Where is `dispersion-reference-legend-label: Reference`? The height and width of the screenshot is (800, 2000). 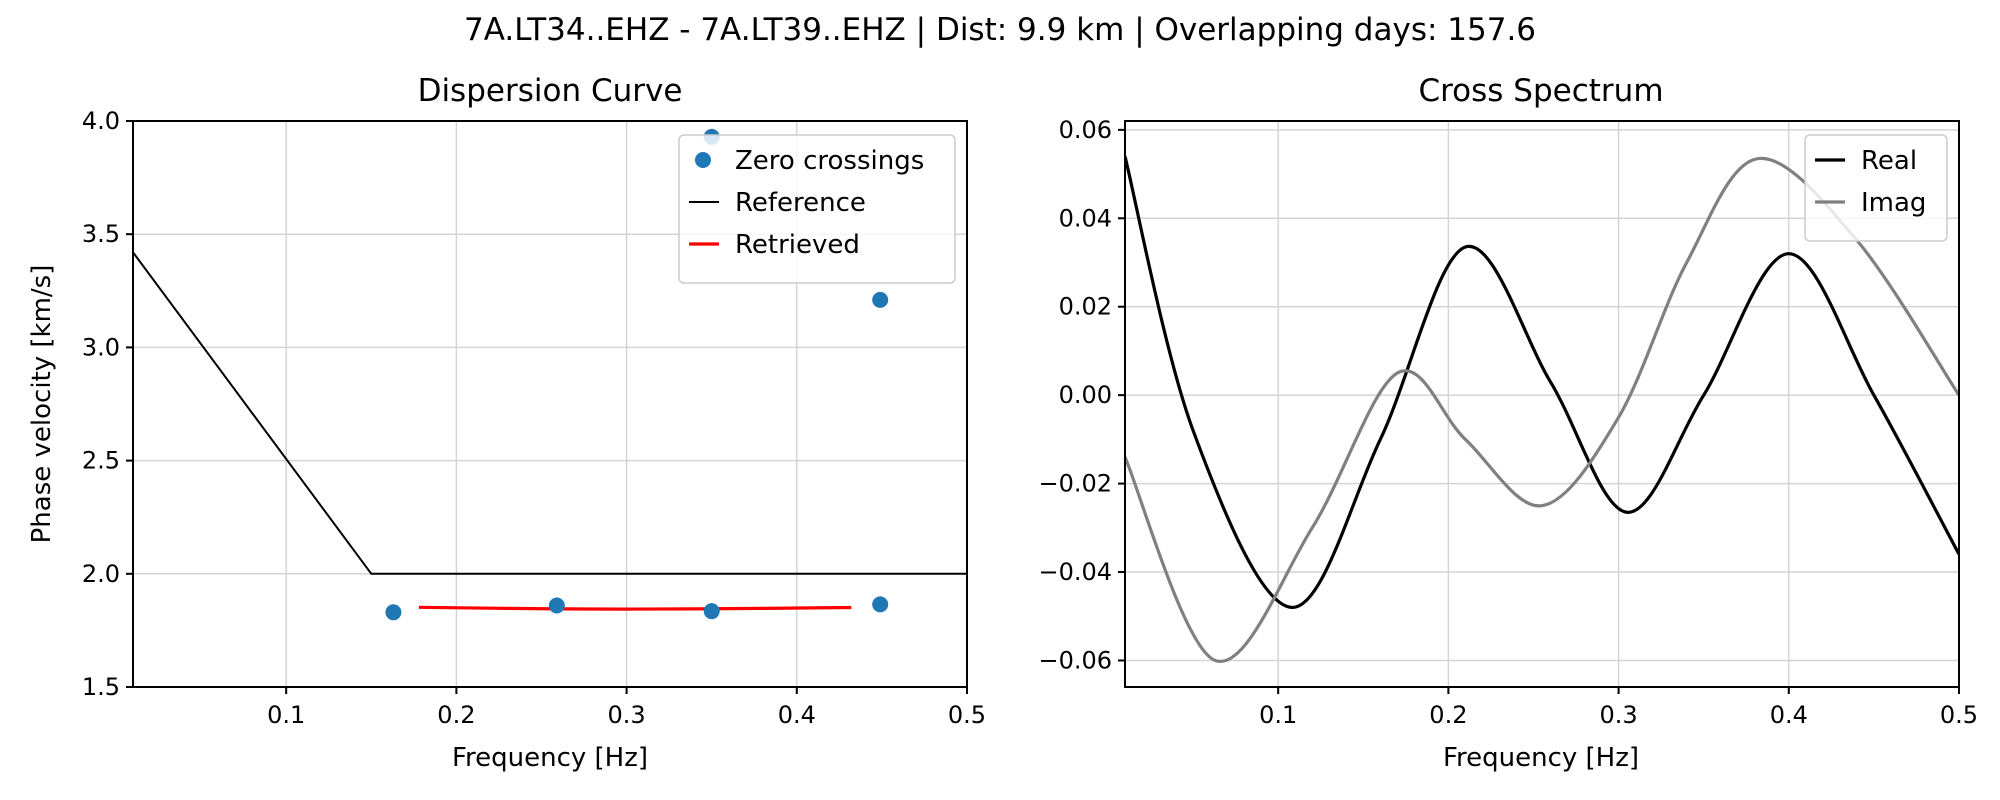 dispersion-reference-legend-label: Reference is located at coordinates (800, 203).